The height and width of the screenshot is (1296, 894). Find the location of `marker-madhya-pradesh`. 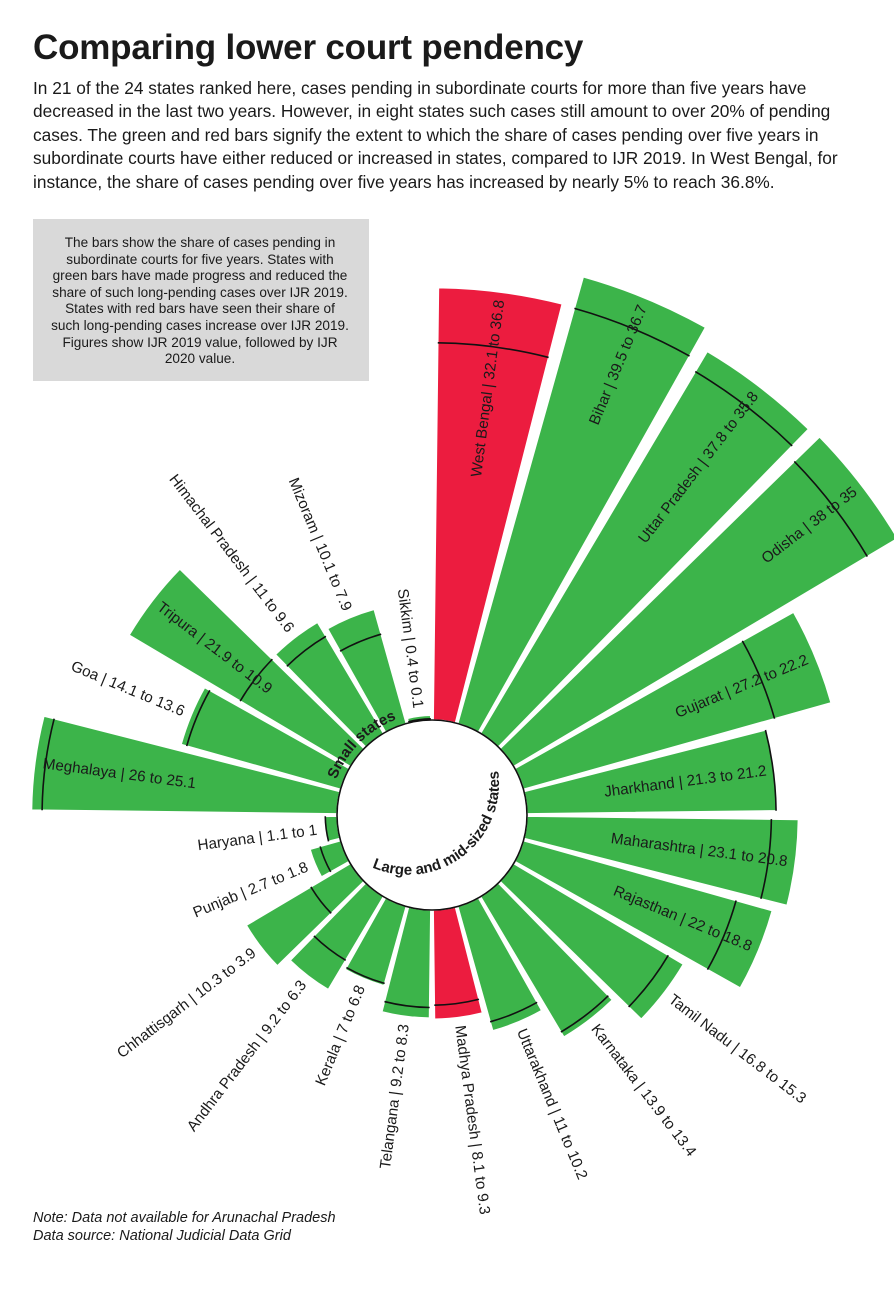

marker-madhya-pradesh is located at coordinates (457, 1002).